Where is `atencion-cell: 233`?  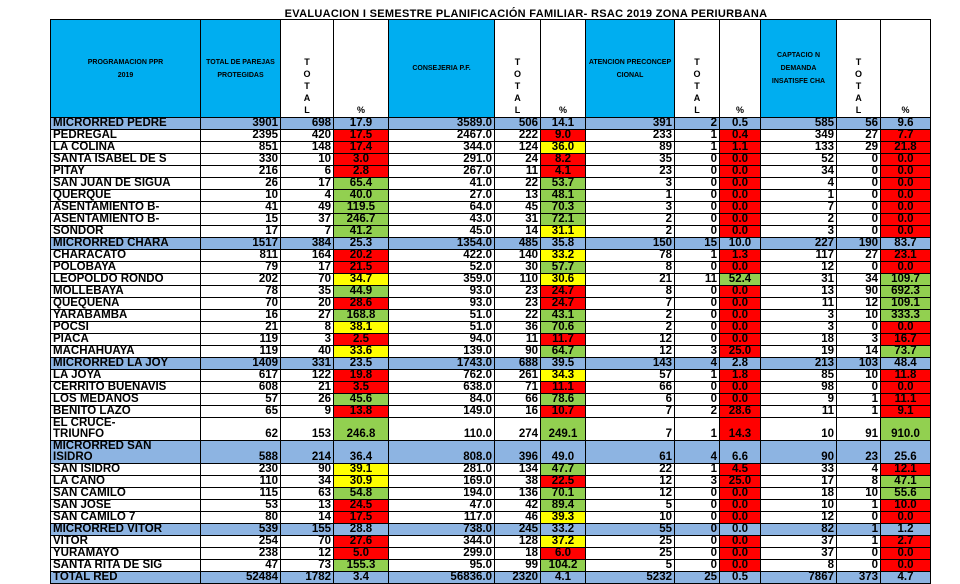 atencion-cell: 233 is located at coordinates (630, 135).